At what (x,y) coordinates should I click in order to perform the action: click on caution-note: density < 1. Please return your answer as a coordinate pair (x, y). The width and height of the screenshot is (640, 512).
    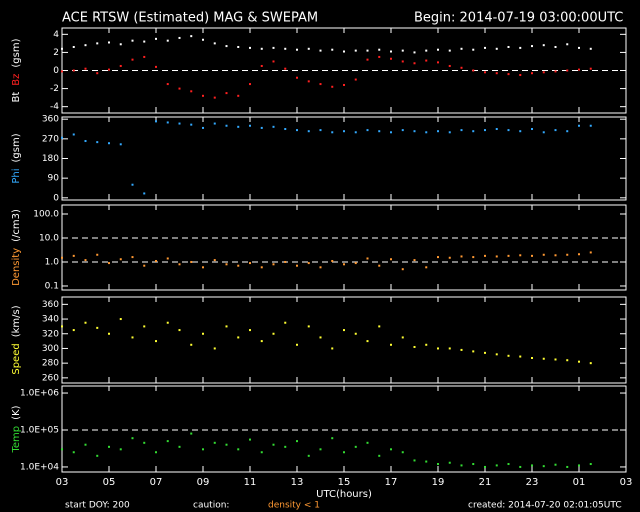
    Looking at the image, I should click on (294, 506).